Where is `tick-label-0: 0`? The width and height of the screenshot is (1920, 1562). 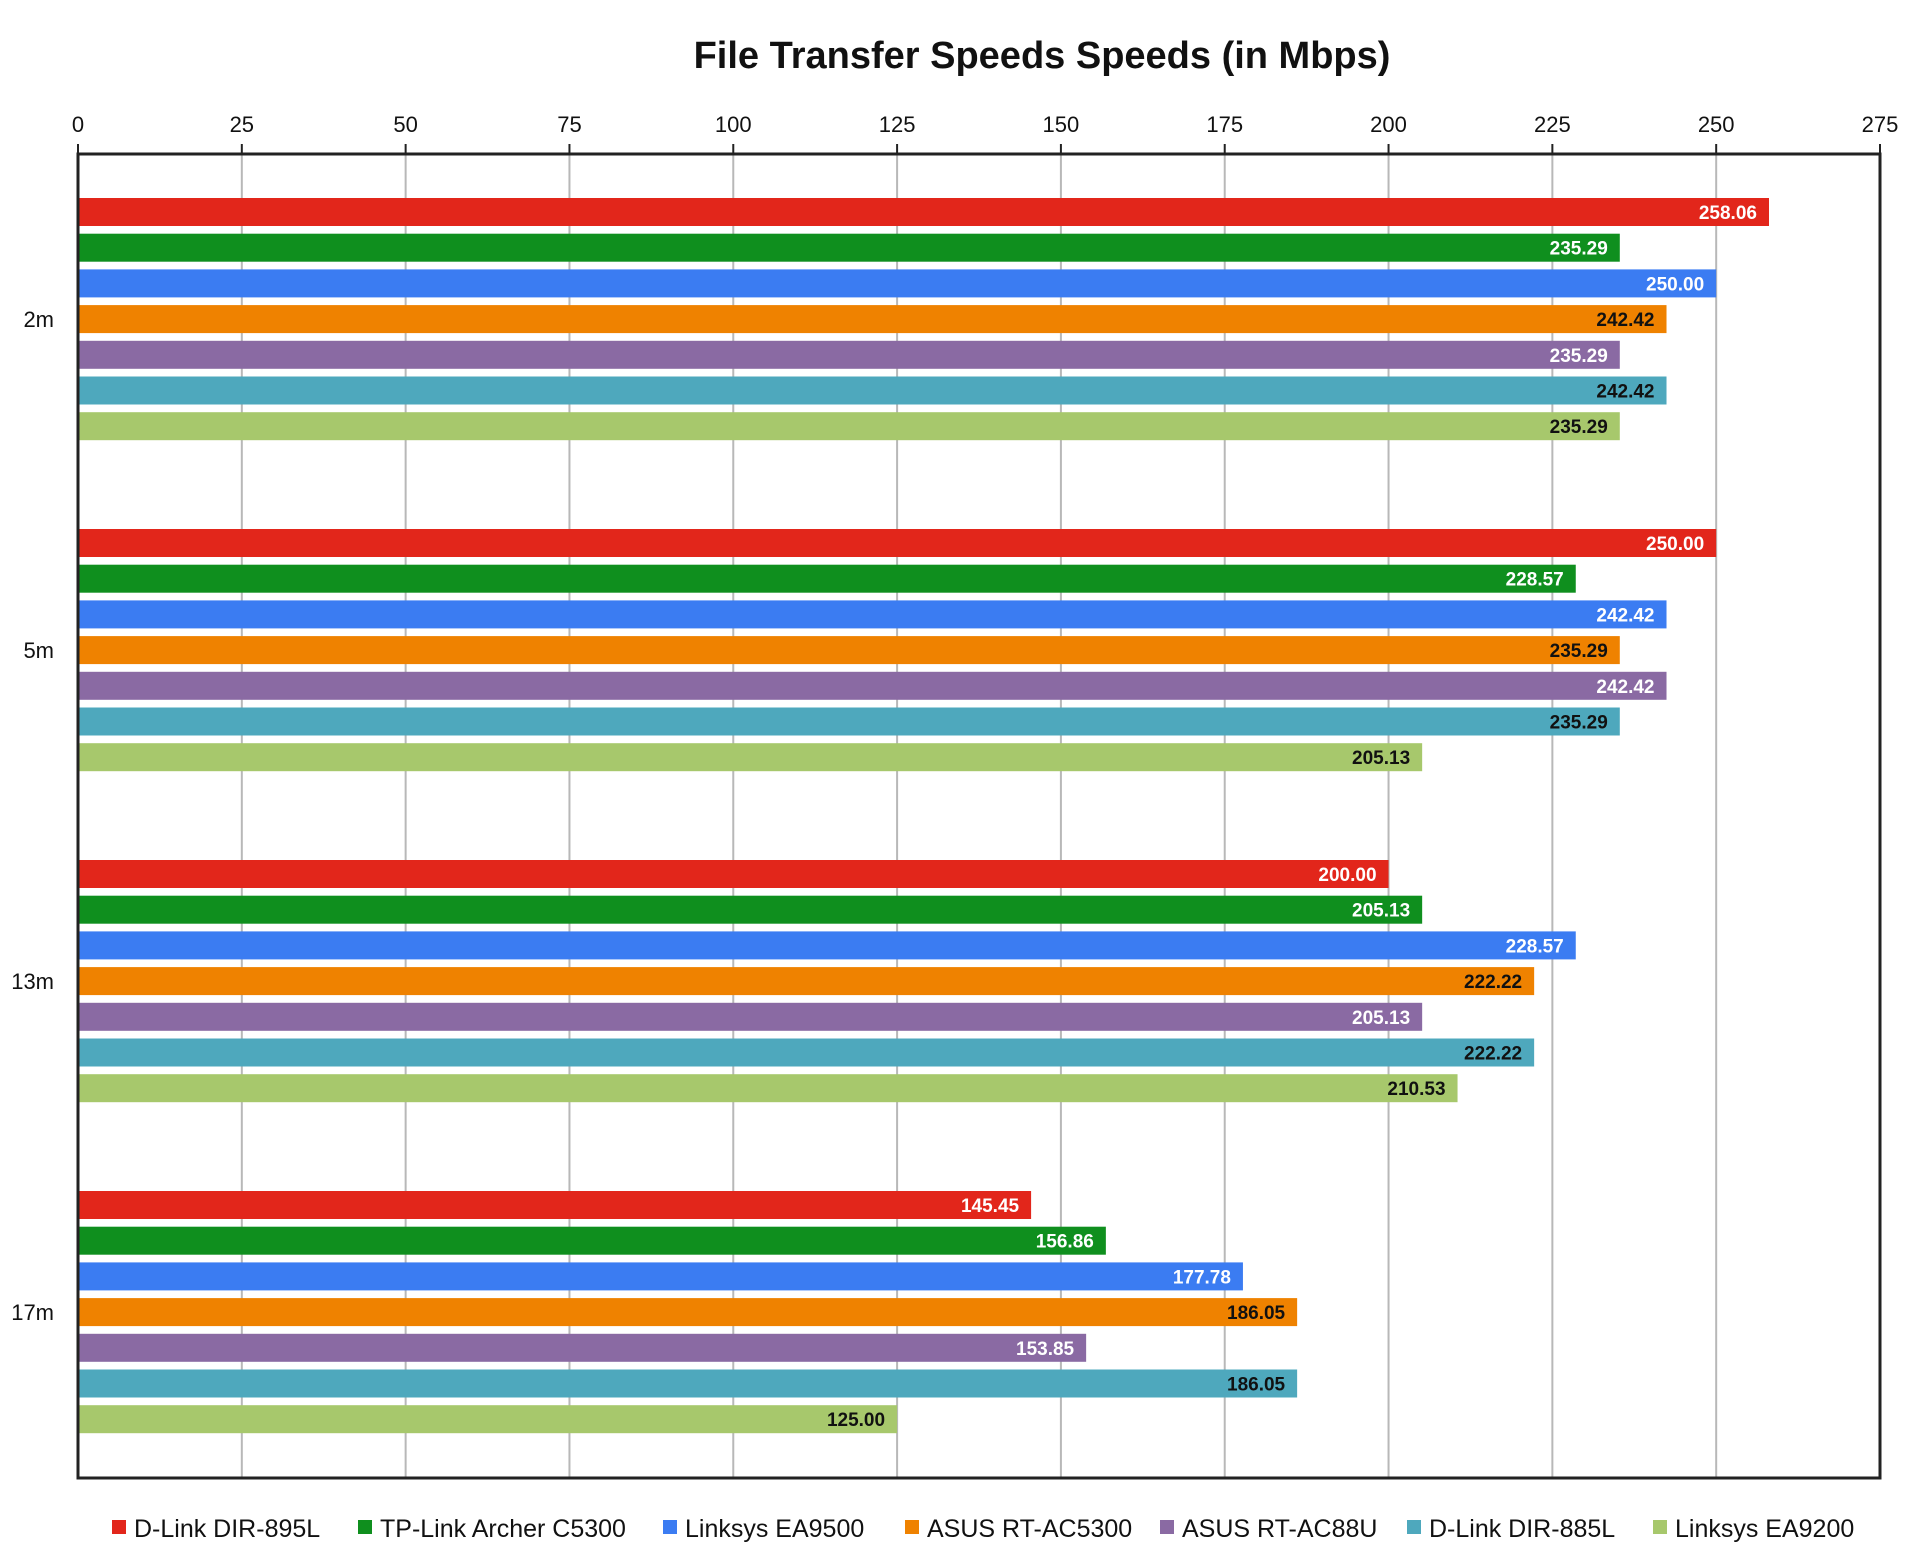
tick-label-0: 0 is located at coordinates (78, 124).